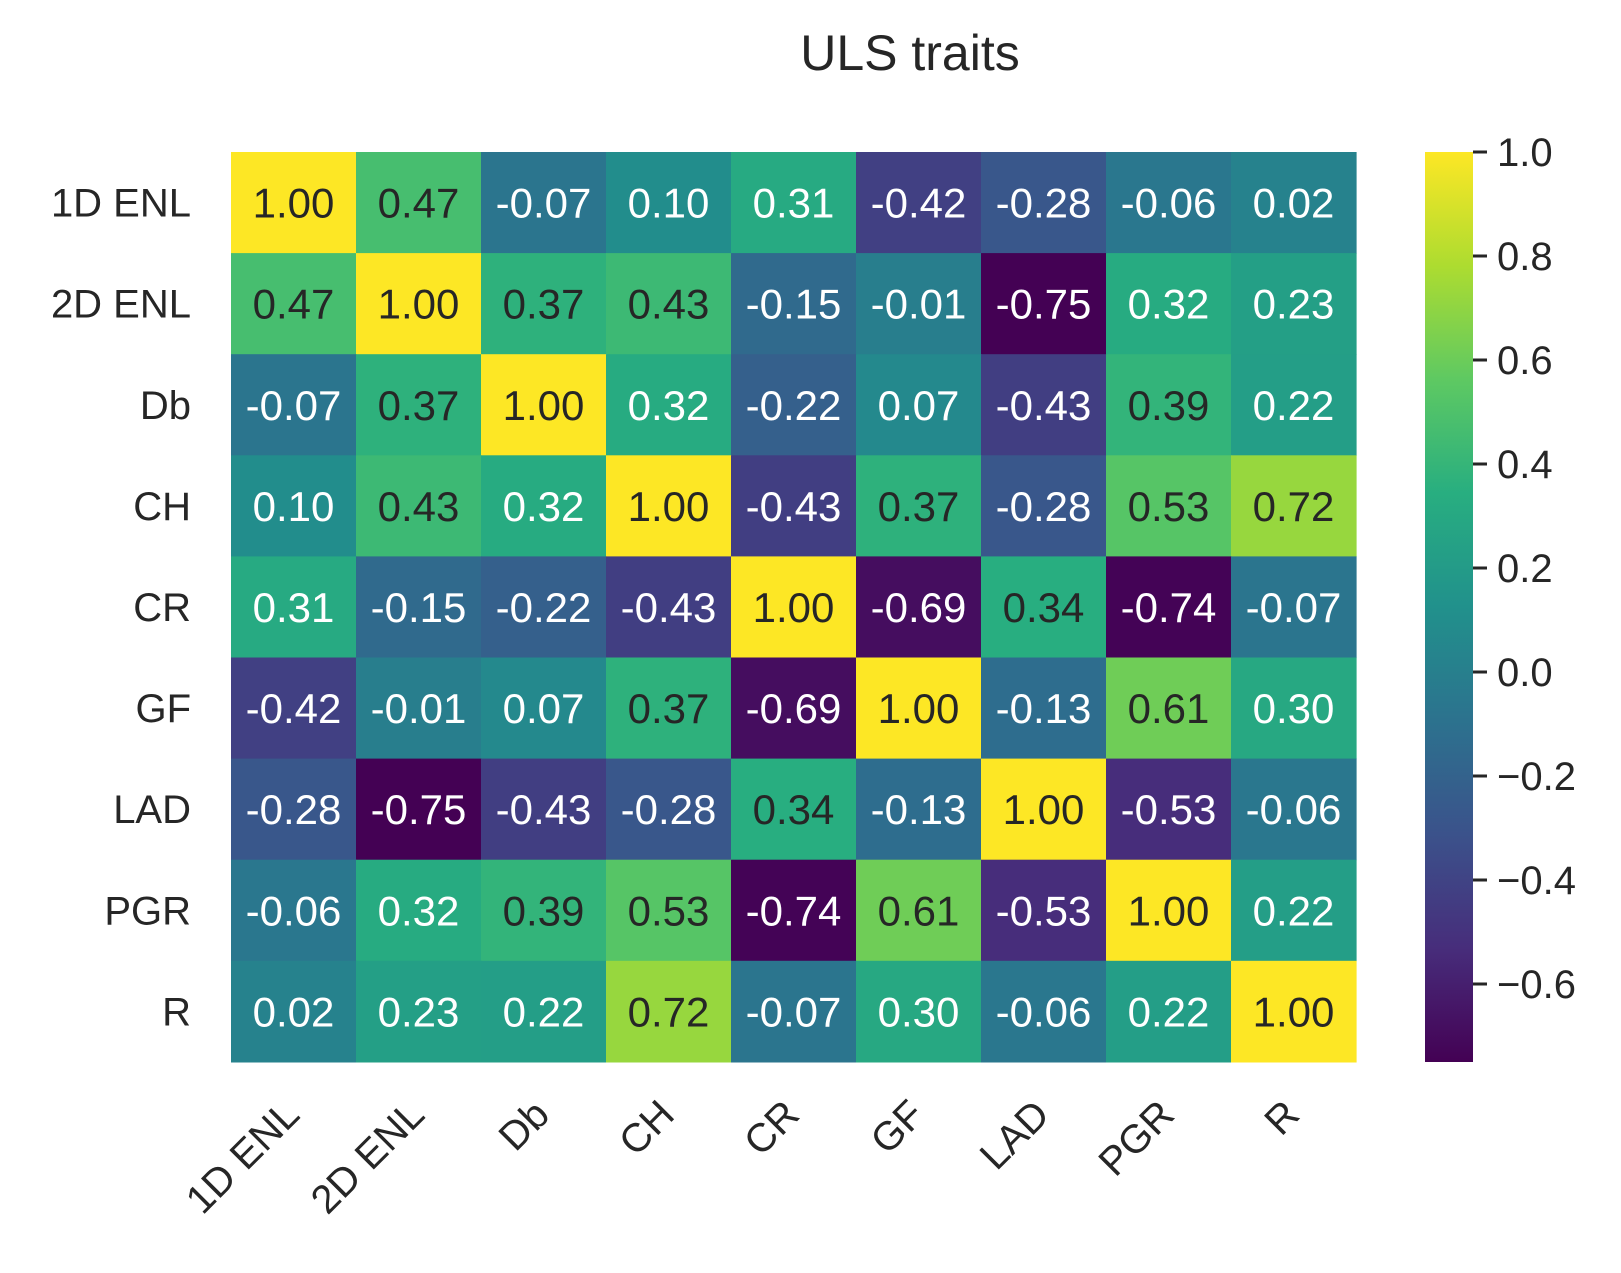 This screenshot has width=1621, height=1273. Describe the element at coordinates (1525, 673) in the screenshot. I see `colorbar-tick-label: 0.0` at that location.